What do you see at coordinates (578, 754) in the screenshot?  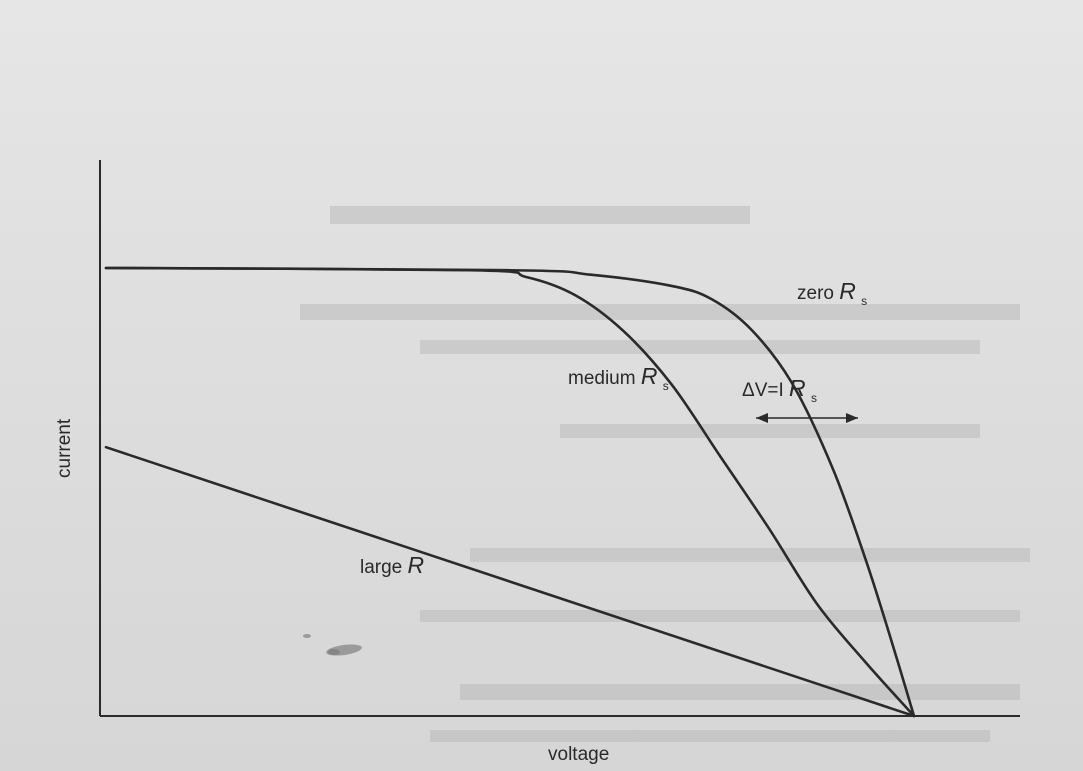 I see `x-axis-label: voltage` at bounding box center [578, 754].